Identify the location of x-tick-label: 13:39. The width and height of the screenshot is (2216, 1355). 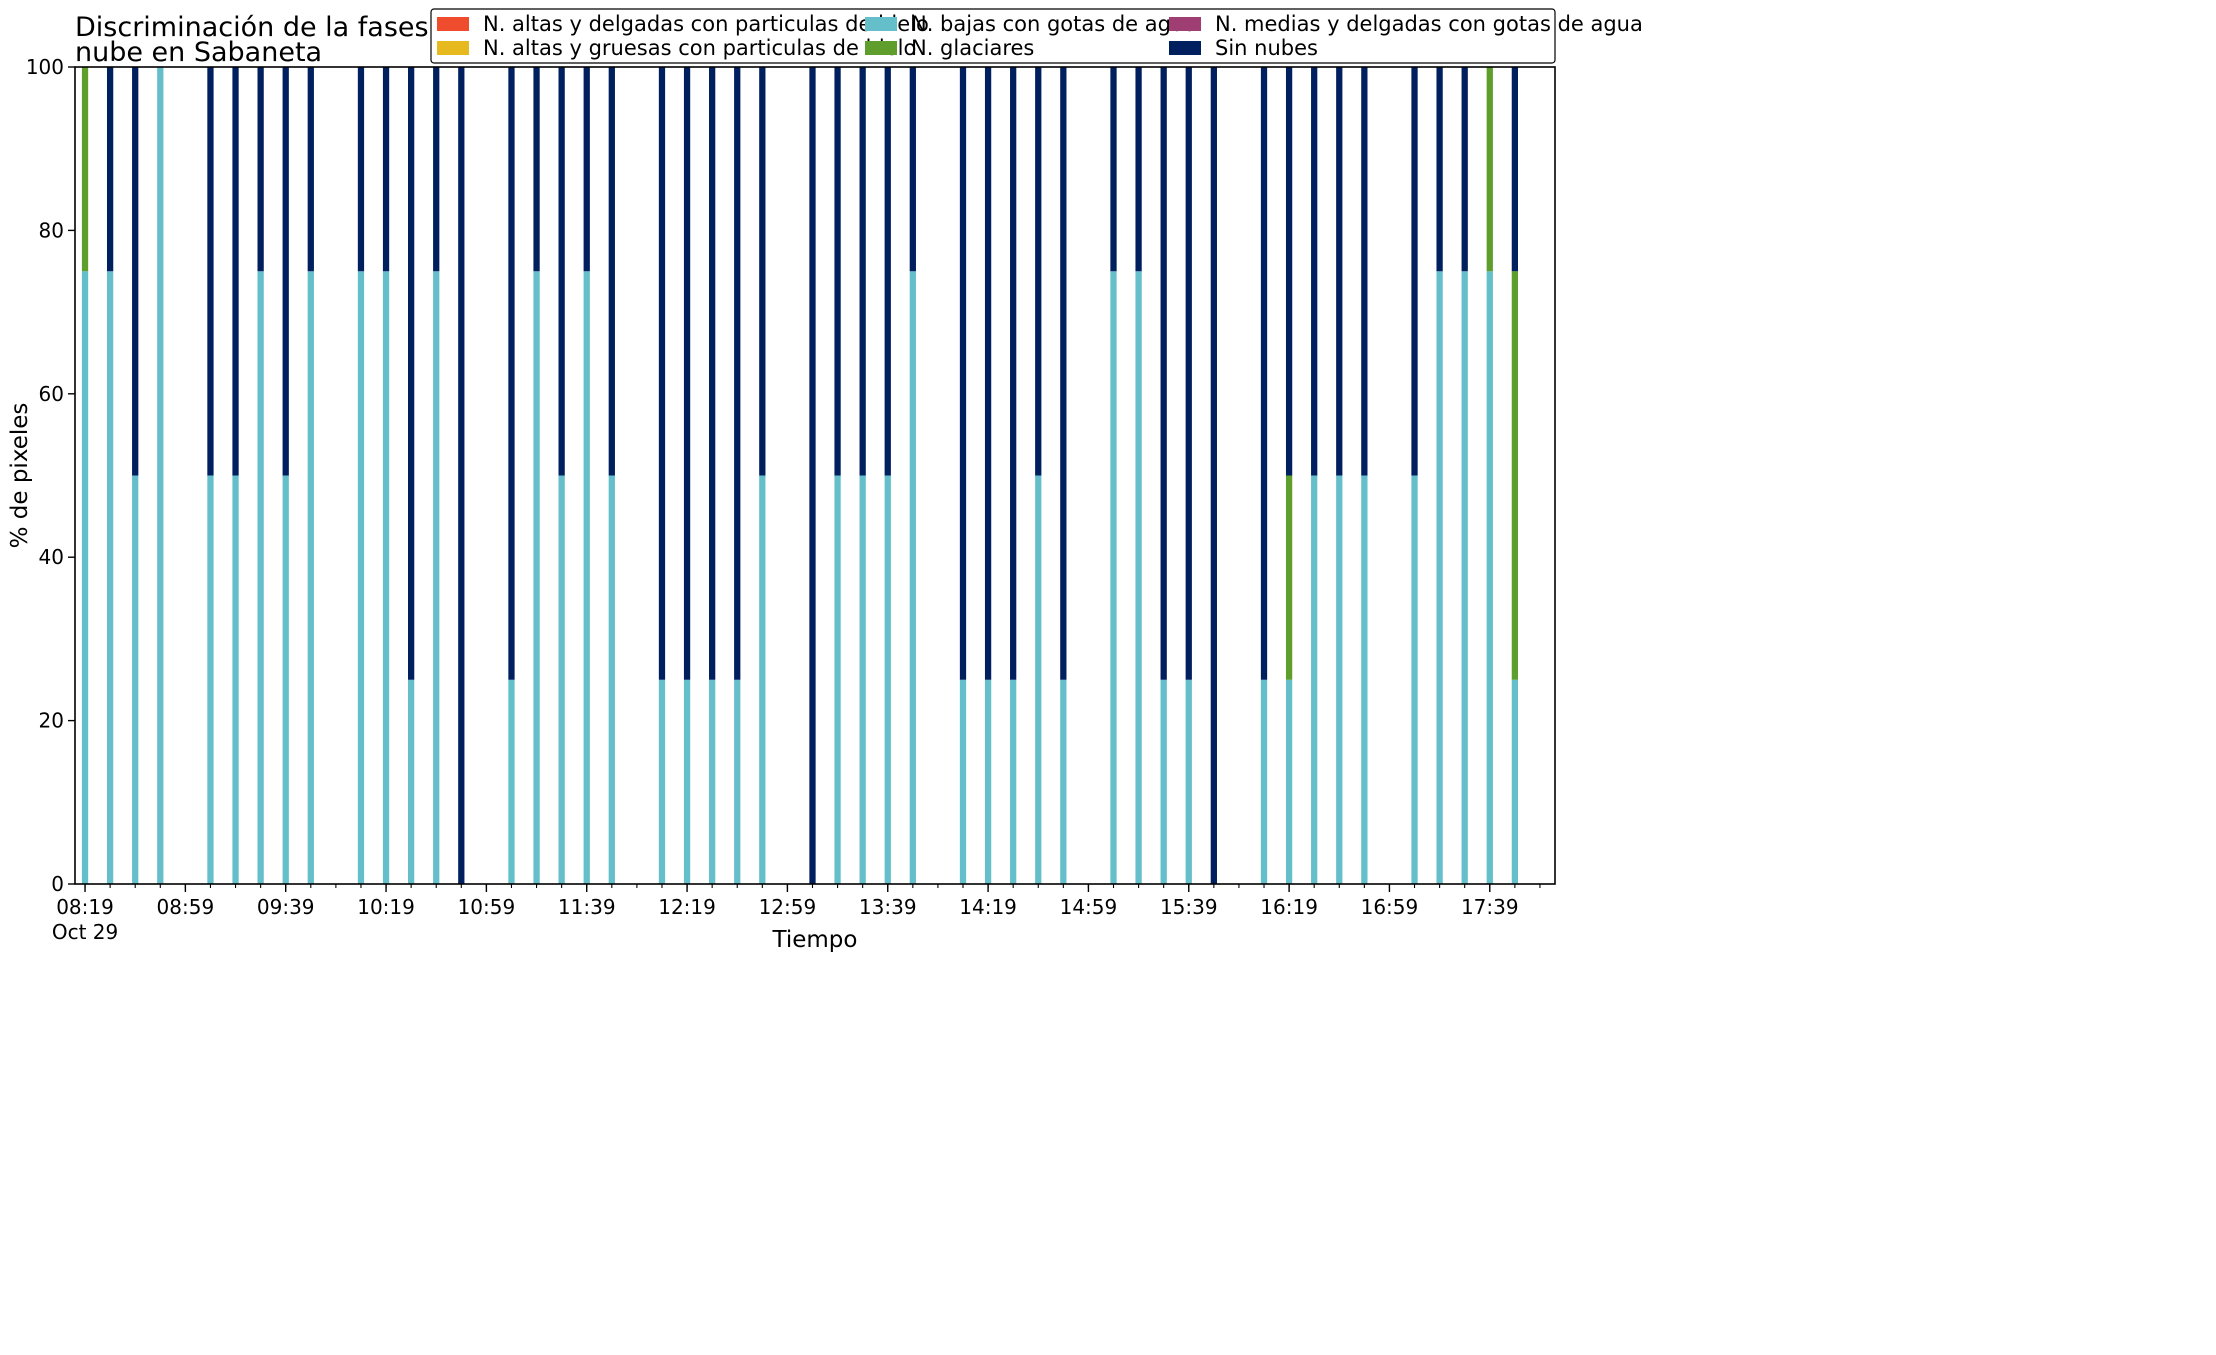
(888, 907).